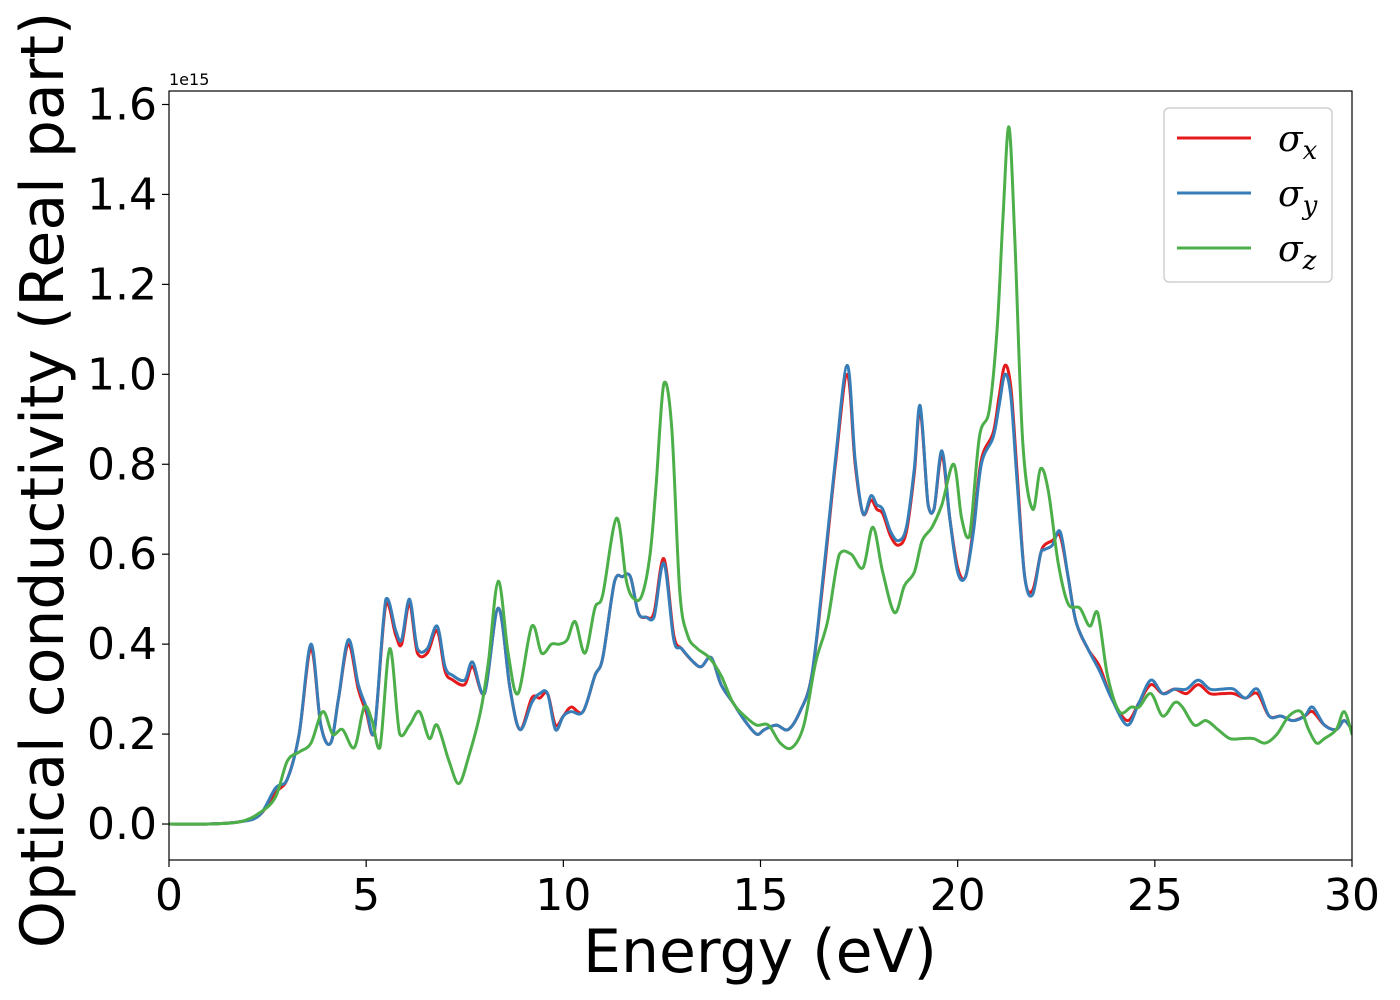 Image resolution: width=1400 pixels, height=1000 pixels. Describe the element at coordinates (122, 374) in the screenshot. I see `y-tick-label: 1.0` at that location.